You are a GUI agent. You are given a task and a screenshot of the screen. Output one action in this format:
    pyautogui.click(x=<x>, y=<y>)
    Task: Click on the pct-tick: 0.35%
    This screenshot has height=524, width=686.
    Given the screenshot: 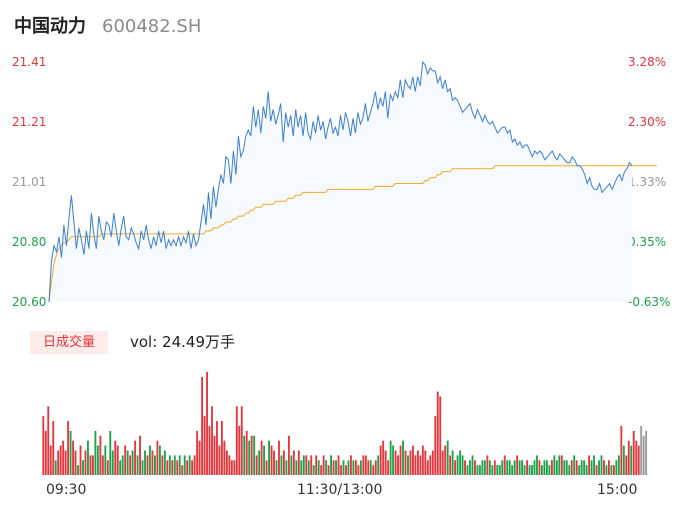 What is the action you would take?
    pyautogui.click(x=647, y=242)
    